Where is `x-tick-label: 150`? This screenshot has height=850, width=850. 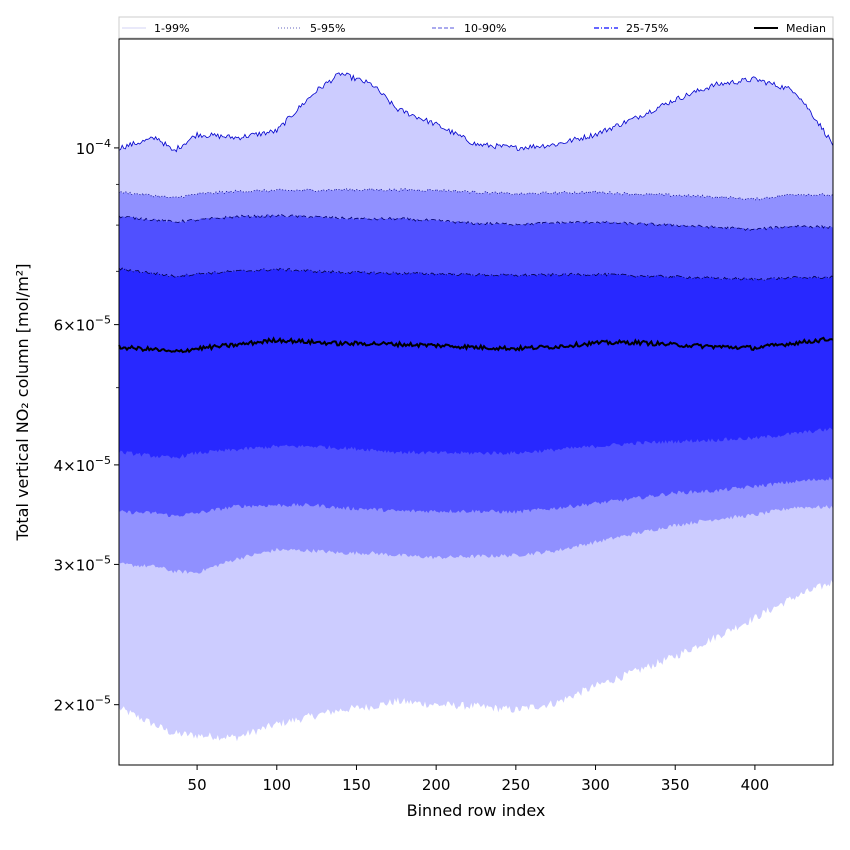
x-tick-label: 150 is located at coordinates (356, 785).